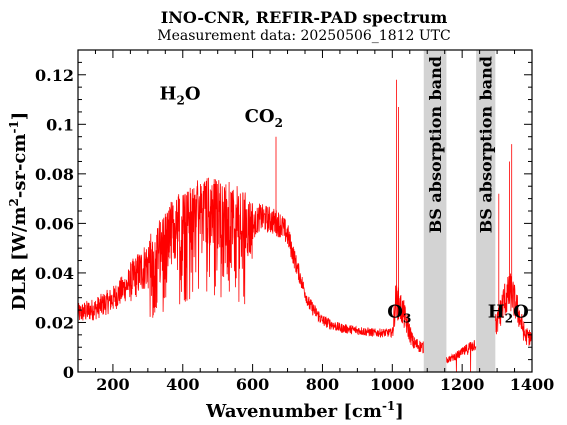 The width and height of the screenshot is (567, 425). What do you see at coordinates (54, 223) in the screenshot?
I see `y-tick-label: 0.06` at bounding box center [54, 223].